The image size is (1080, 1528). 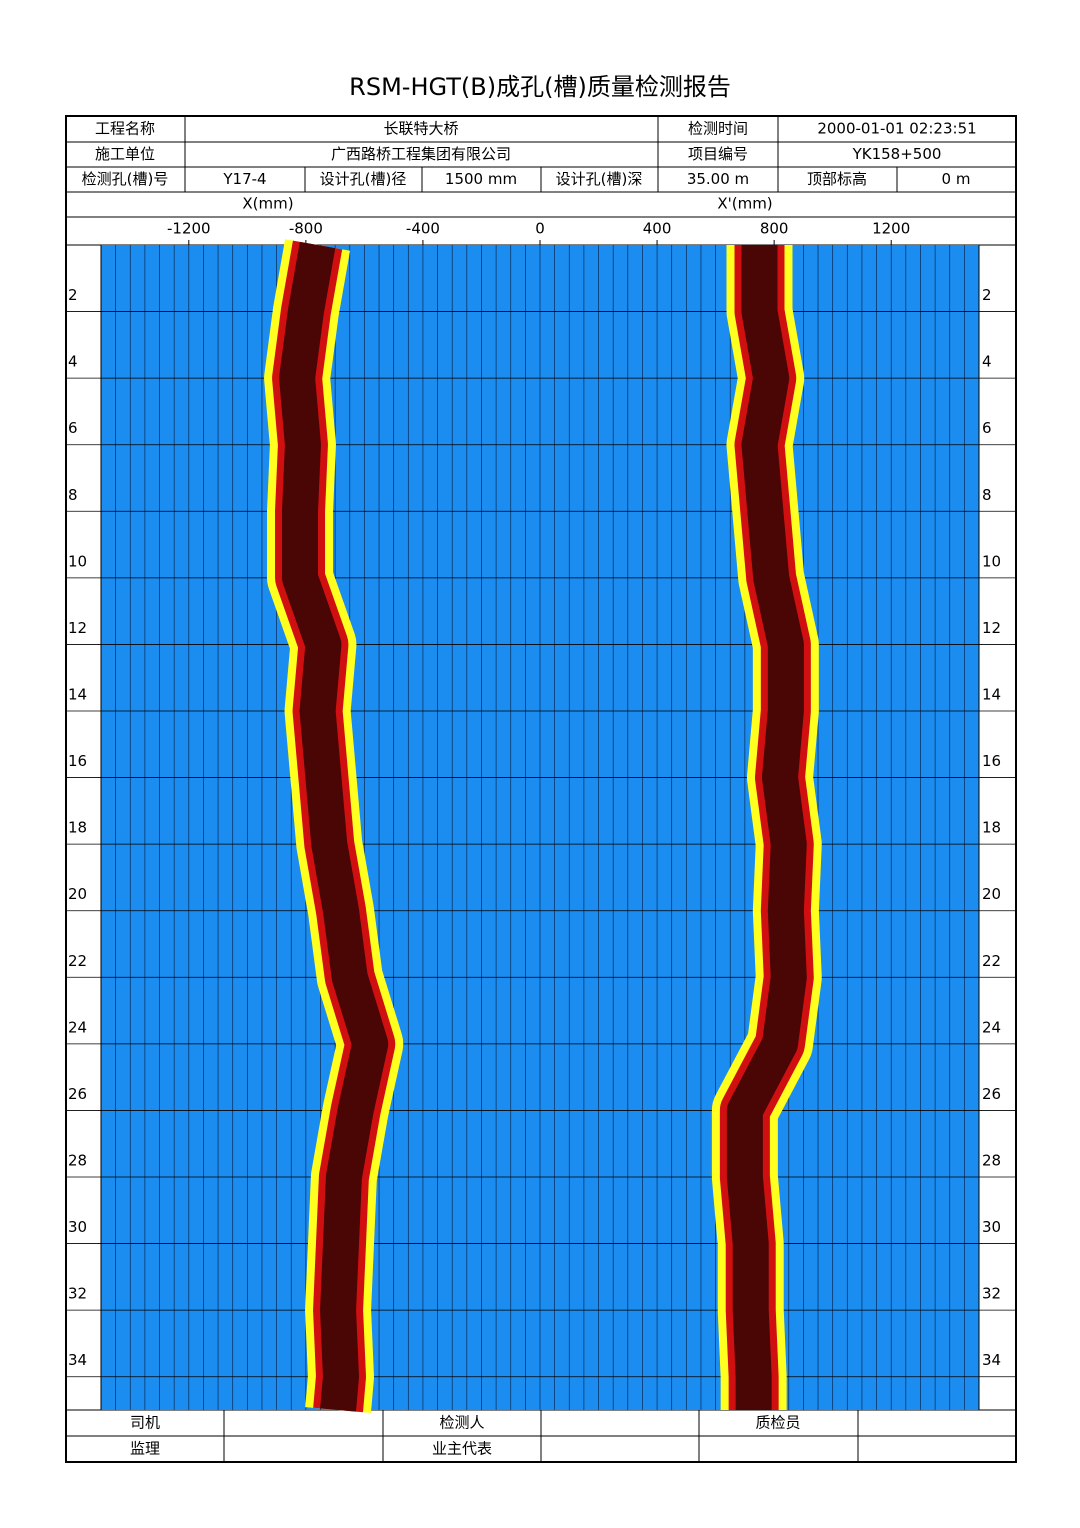 I want to click on y-tick-label-right: 8, so click(x=987, y=495).